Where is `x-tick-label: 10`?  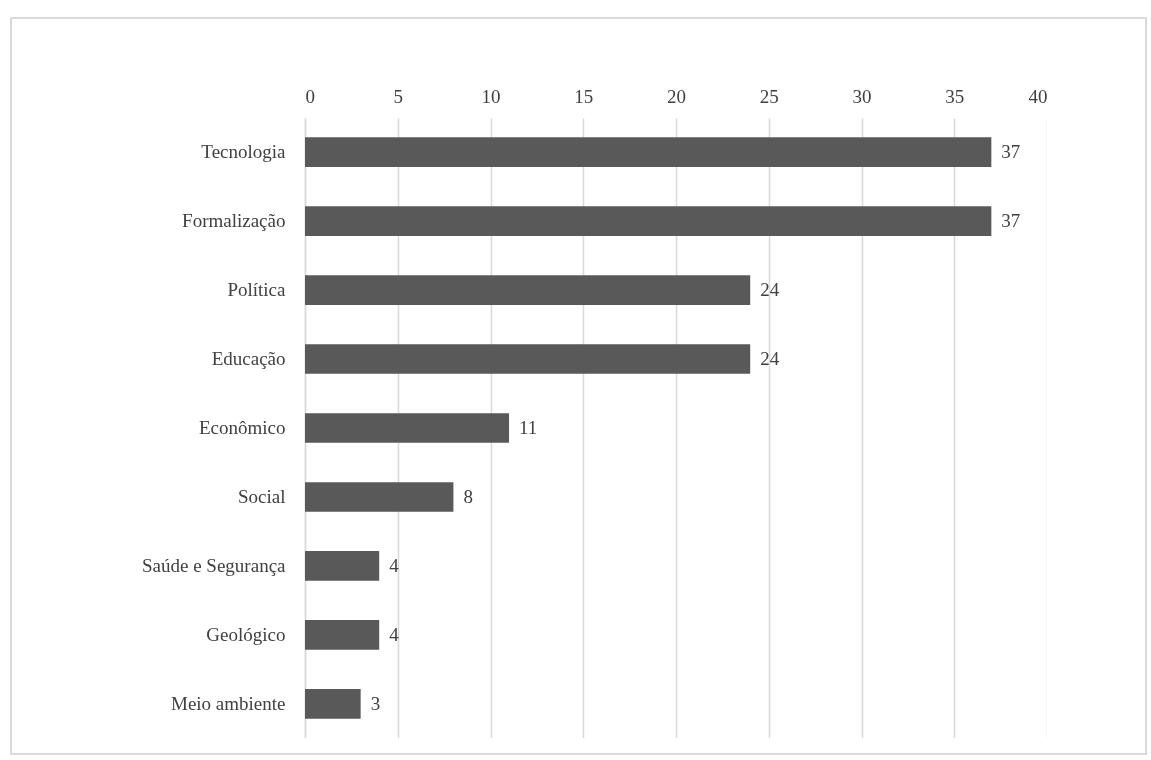 x-tick-label: 10 is located at coordinates (491, 96).